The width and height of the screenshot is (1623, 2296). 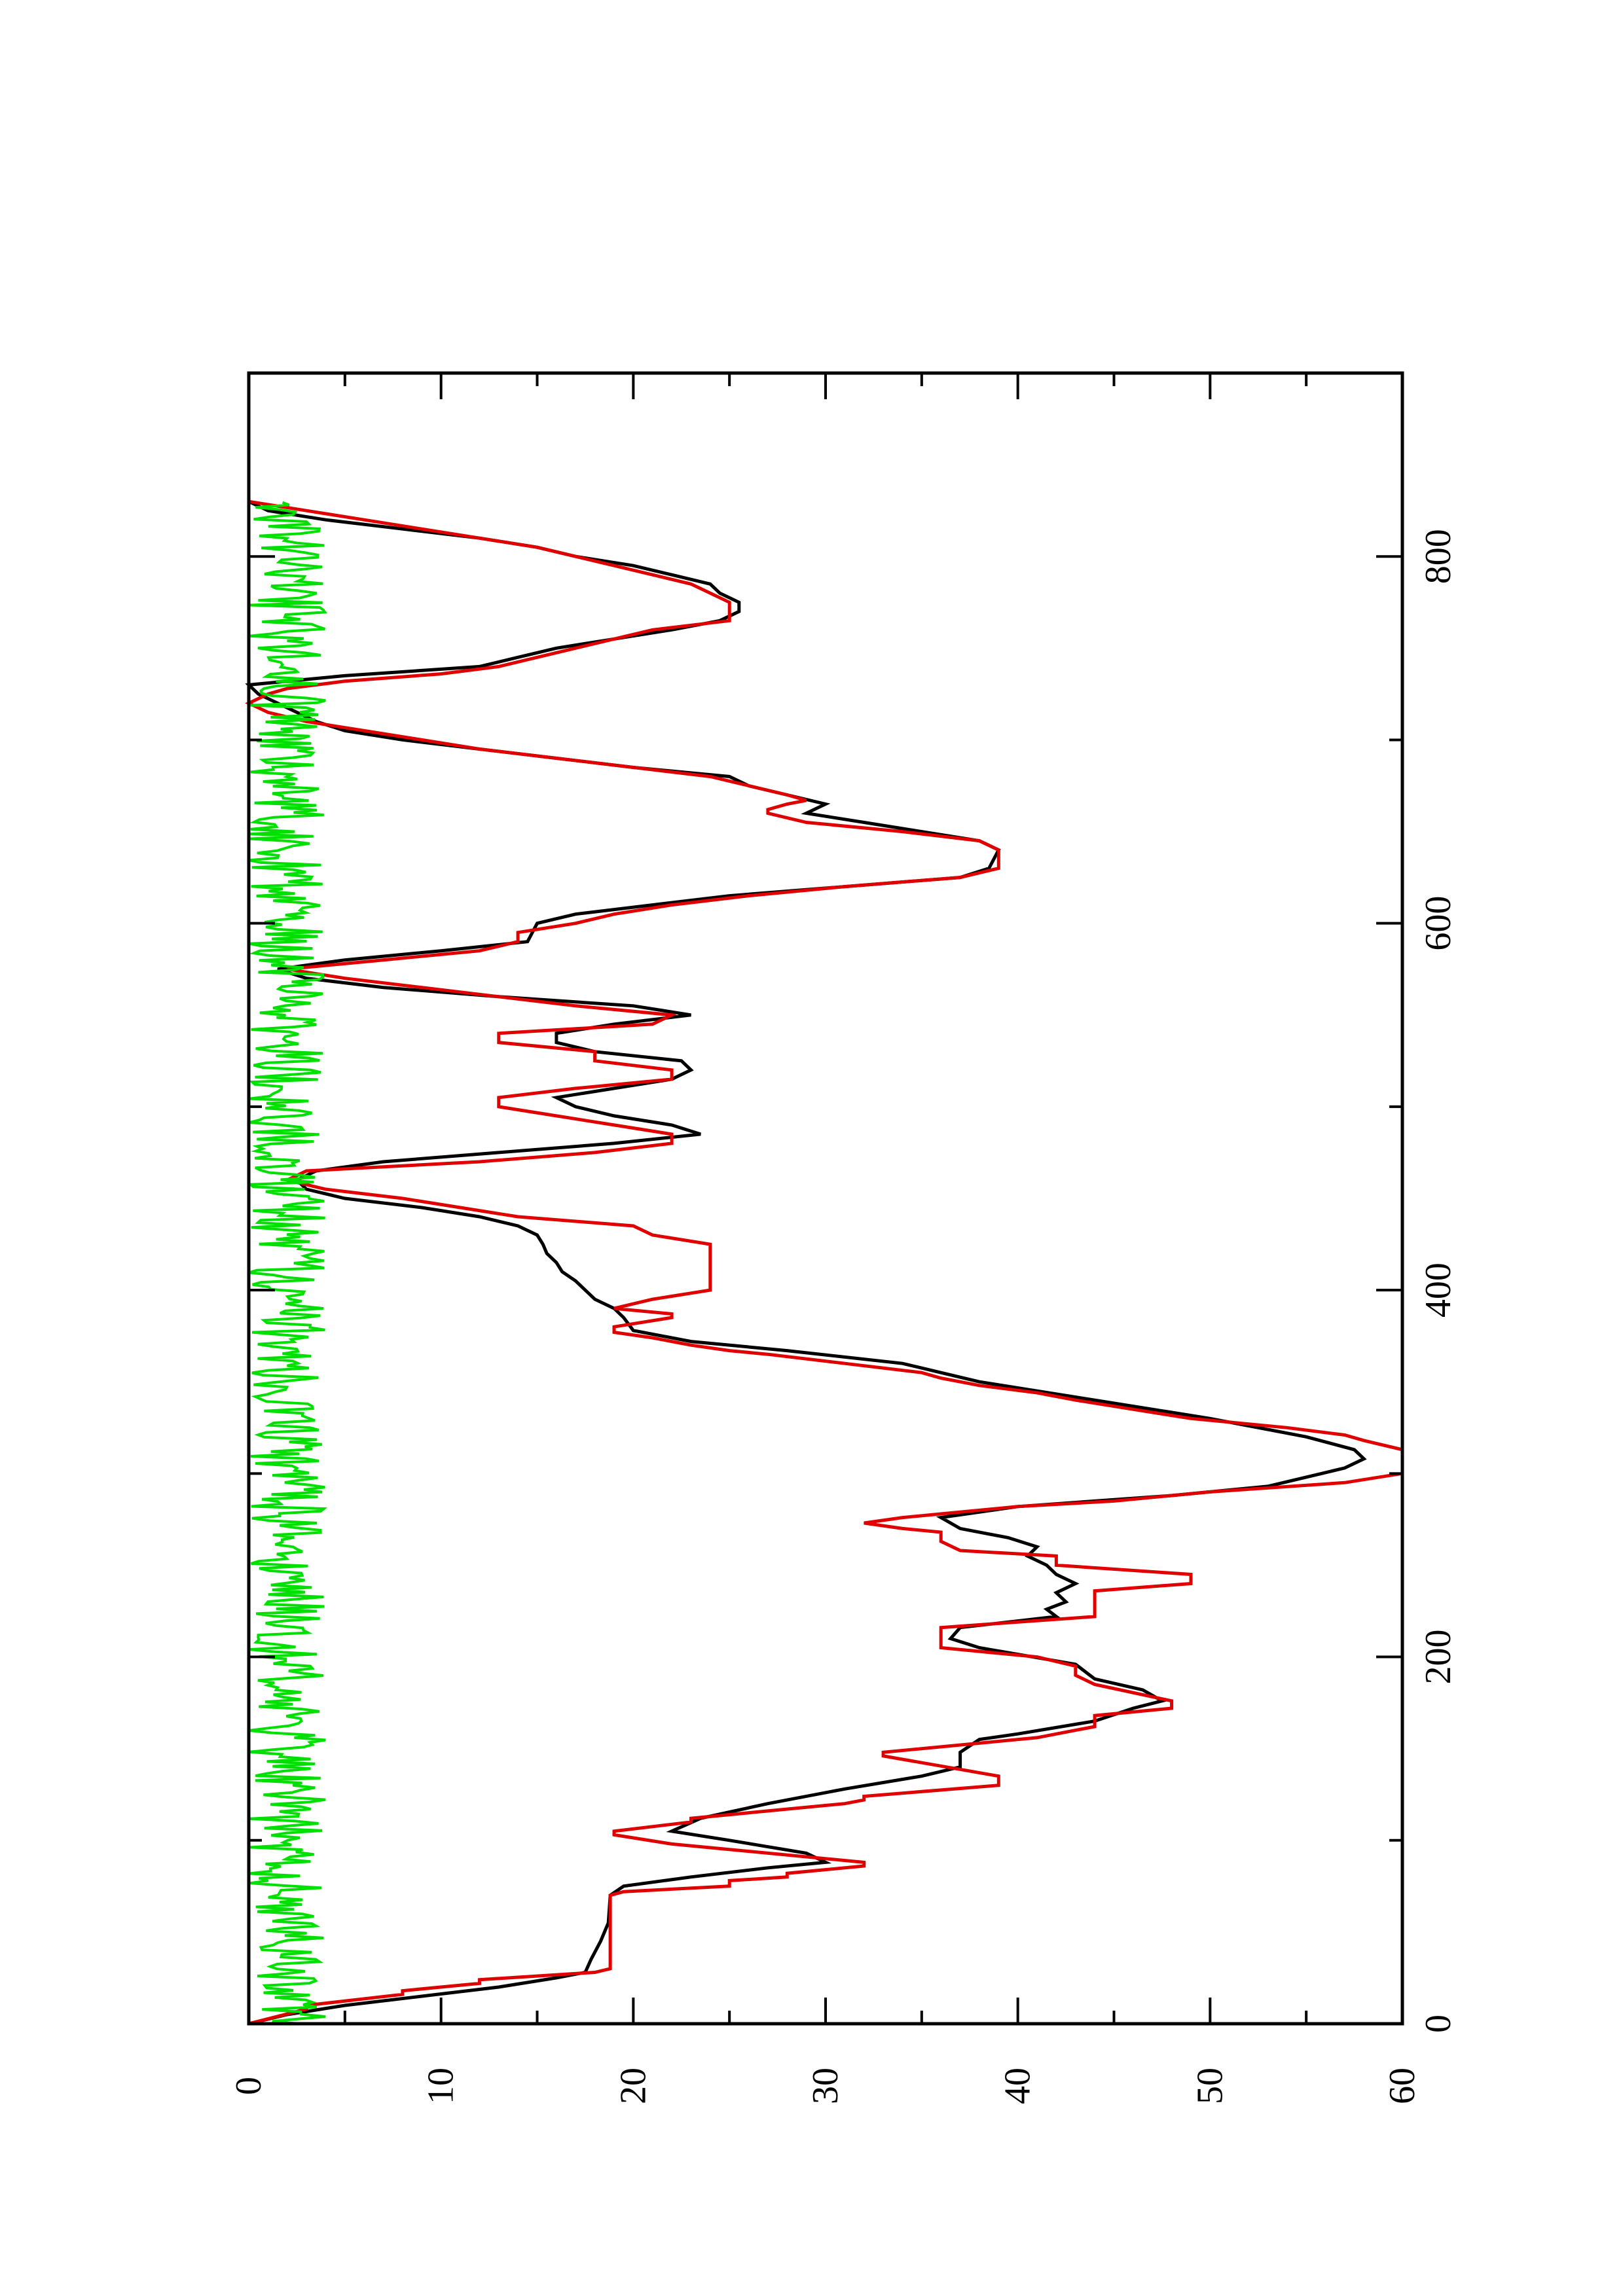 What do you see at coordinates (1438, 923) in the screenshot?
I see `x-tick-label: 600` at bounding box center [1438, 923].